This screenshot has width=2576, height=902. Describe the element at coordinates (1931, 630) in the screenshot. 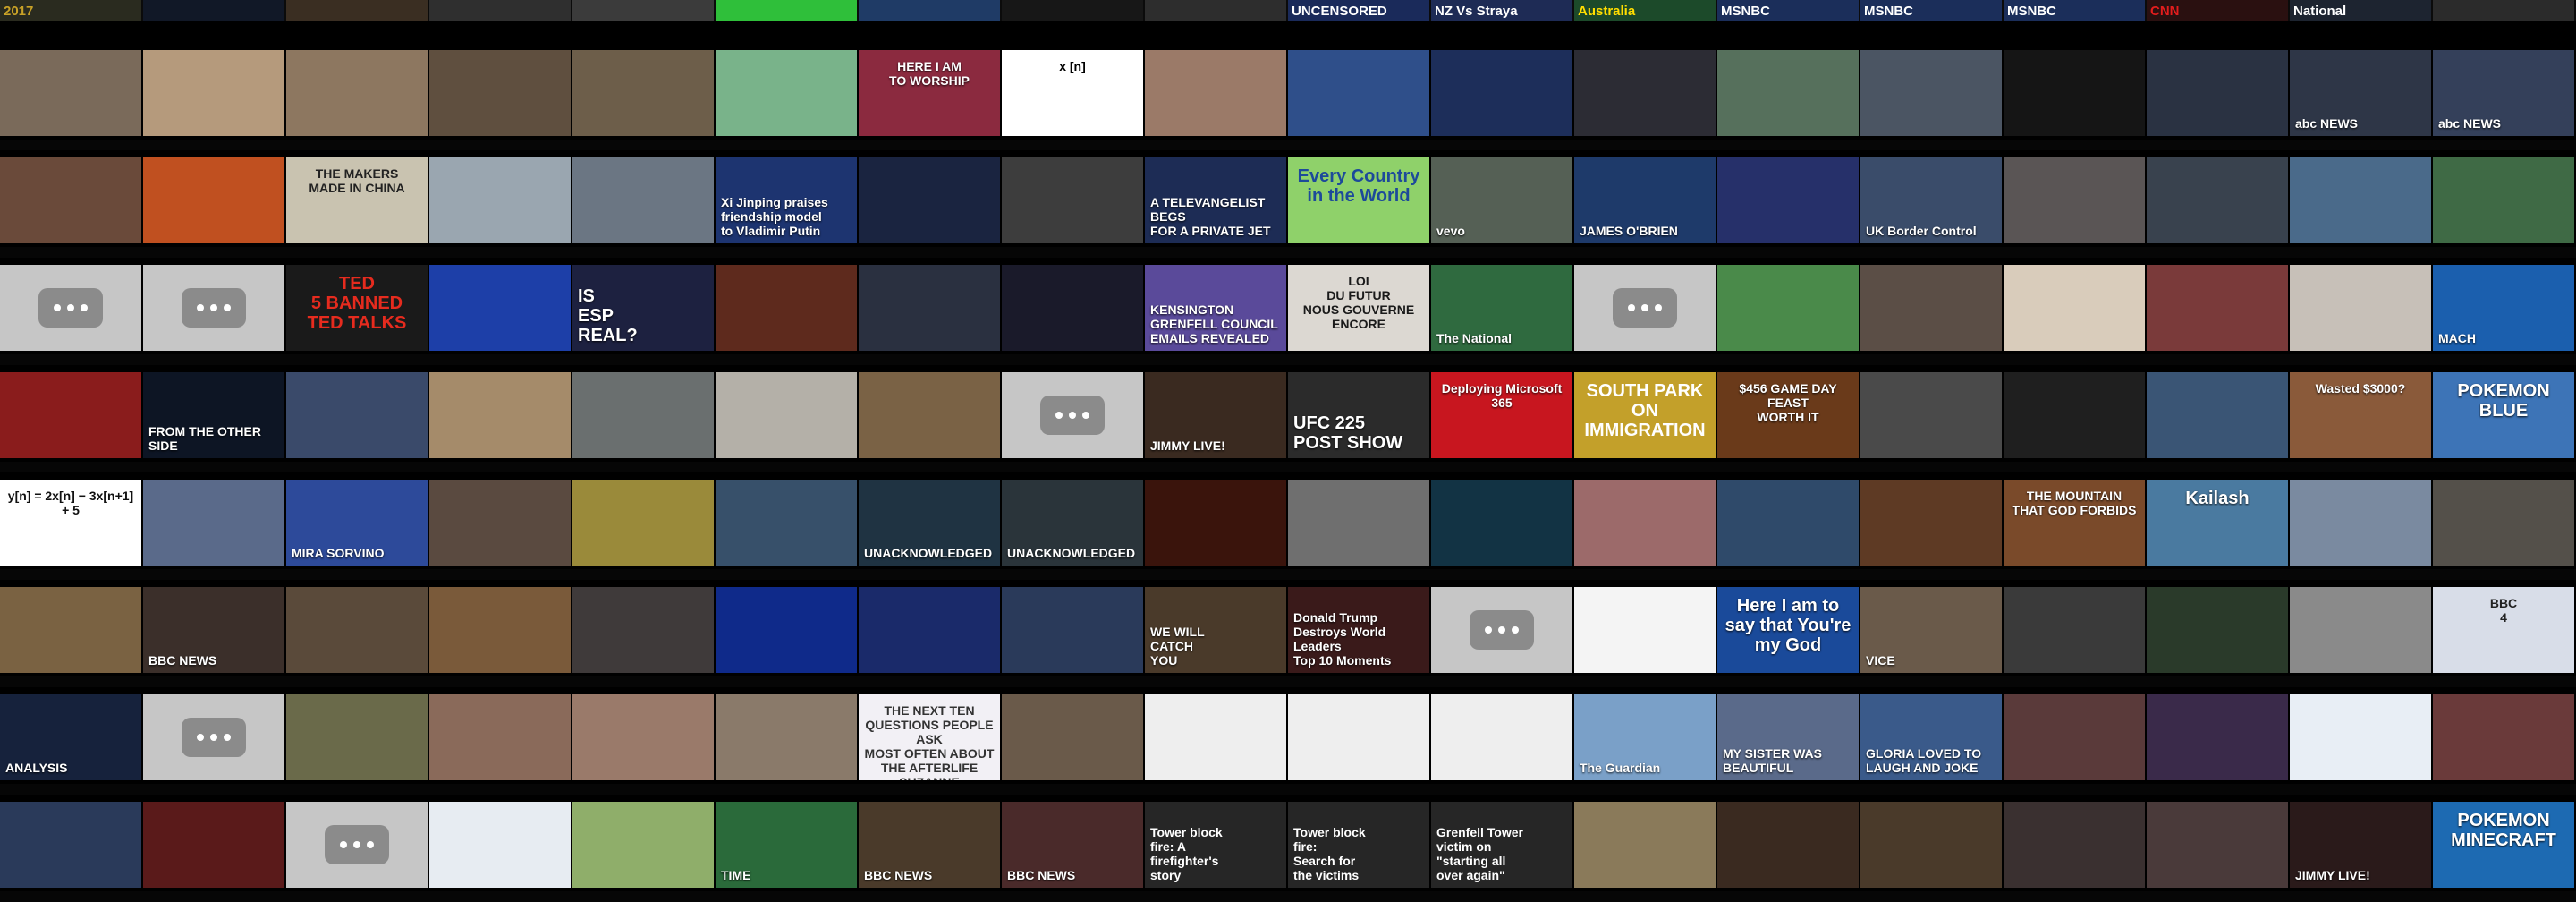

I see `video-thumbnail: VICE` at that location.